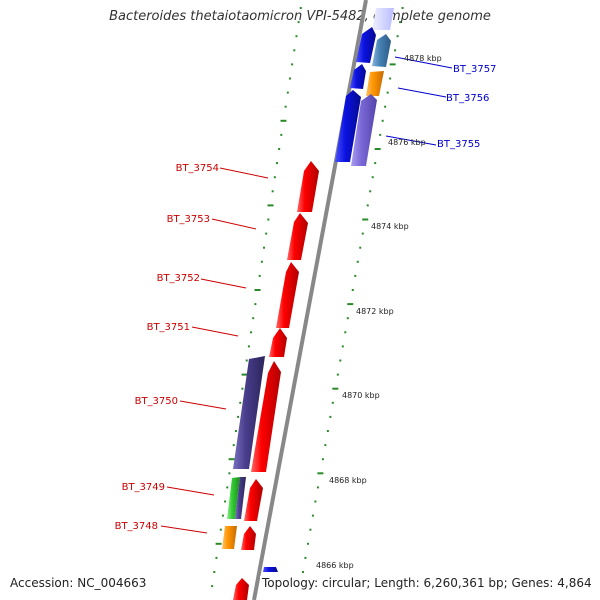 The image size is (600, 600). Describe the element at coordinates (375, 311) in the screenshot. I see `scale-label: 4872 kbp` at that location.